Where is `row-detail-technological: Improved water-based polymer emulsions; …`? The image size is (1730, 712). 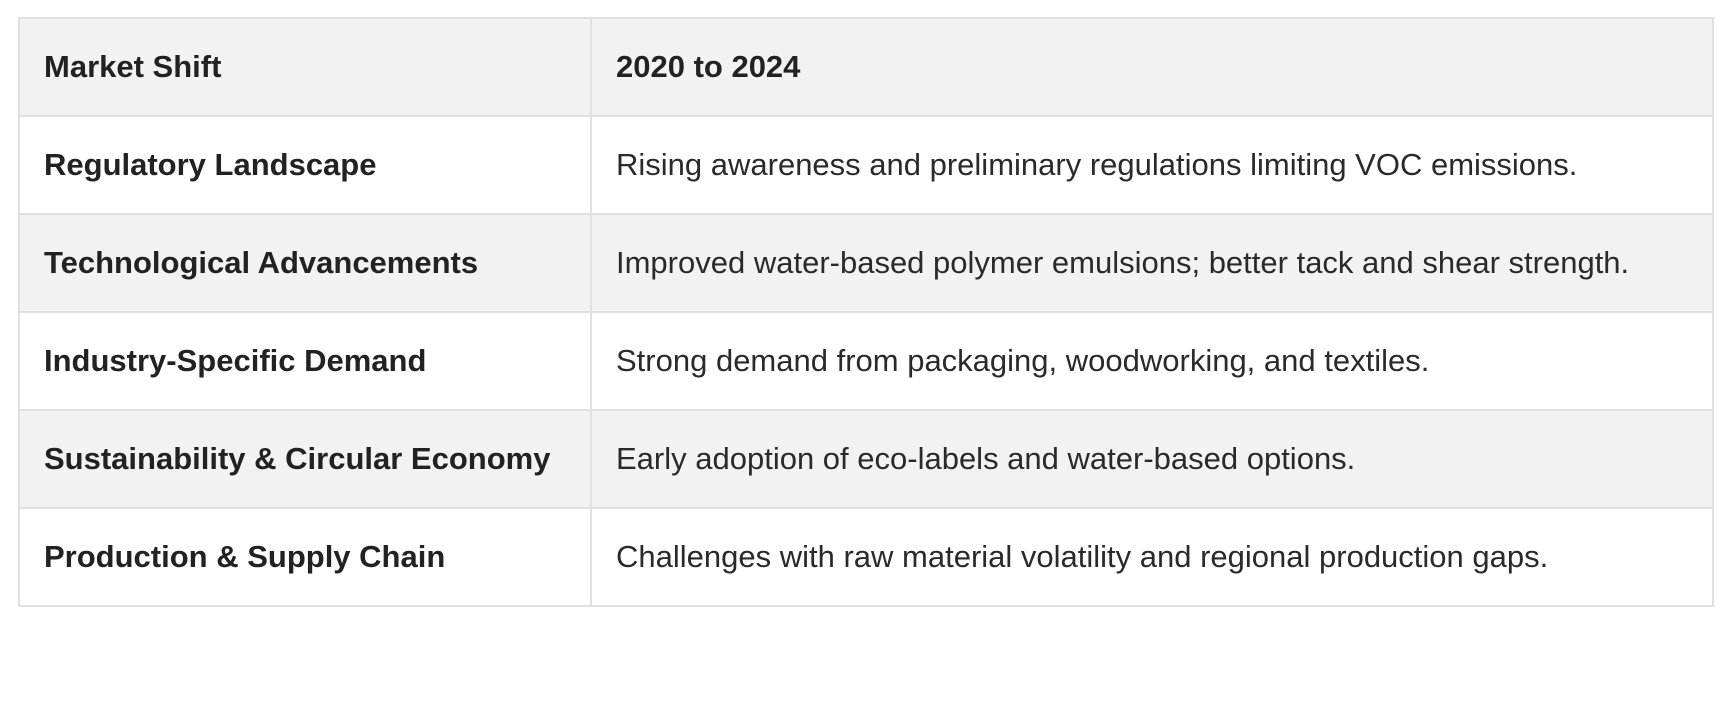
row-detail-technological: Improved water-based polymer emulsions; … is located at coordinates (1152, 263).